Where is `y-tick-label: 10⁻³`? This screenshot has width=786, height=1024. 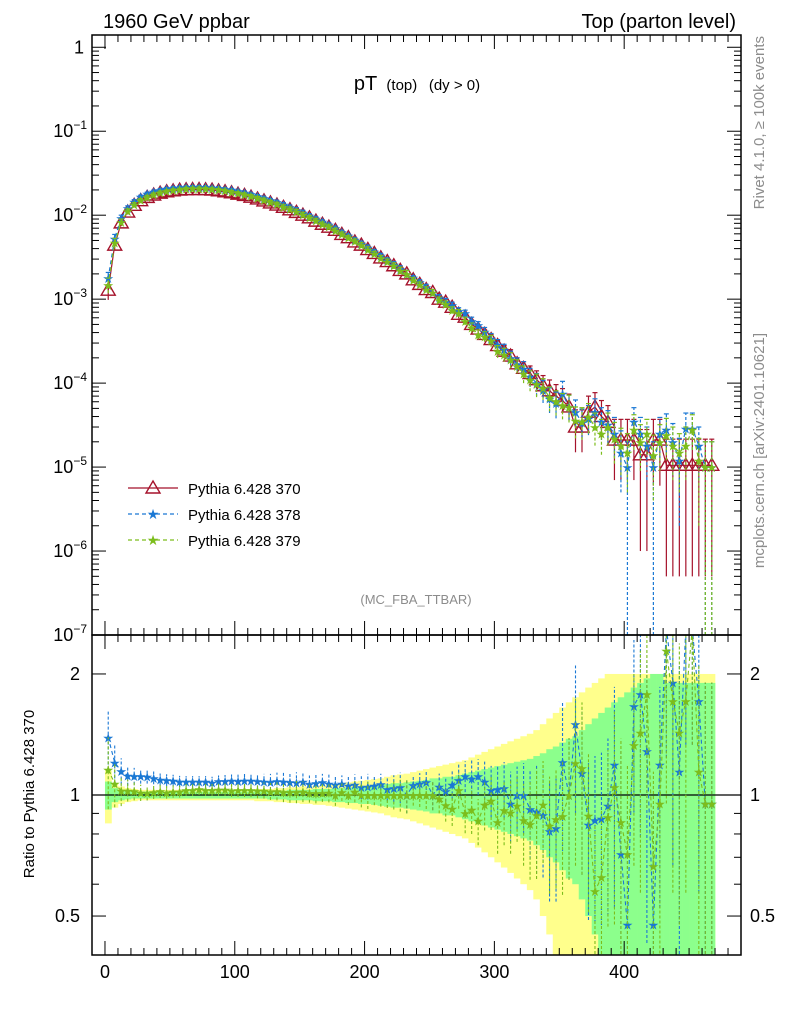
y-tick-label: 10⁻³ is located at coordinates (70, 297).